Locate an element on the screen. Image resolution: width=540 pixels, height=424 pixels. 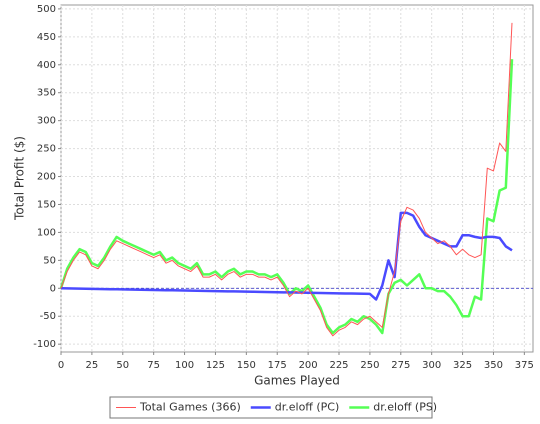
x-tick-label: 175 is located at coordinates (277, 365).